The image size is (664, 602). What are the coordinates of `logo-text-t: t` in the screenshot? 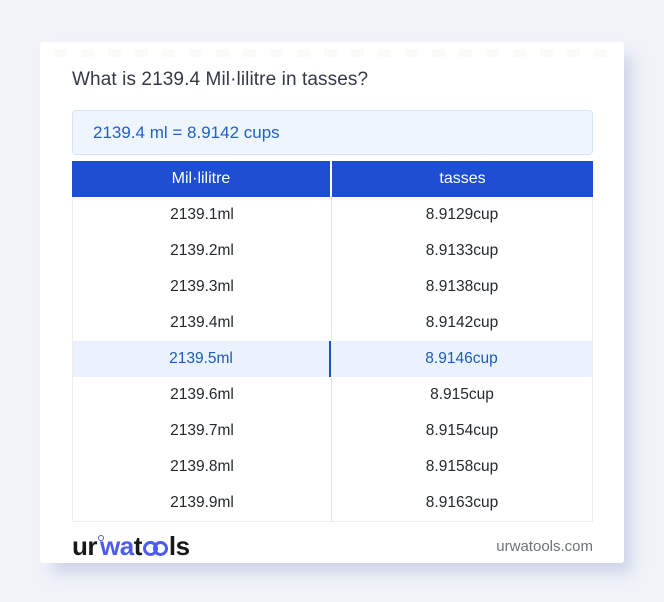 It's located at (138, 546).